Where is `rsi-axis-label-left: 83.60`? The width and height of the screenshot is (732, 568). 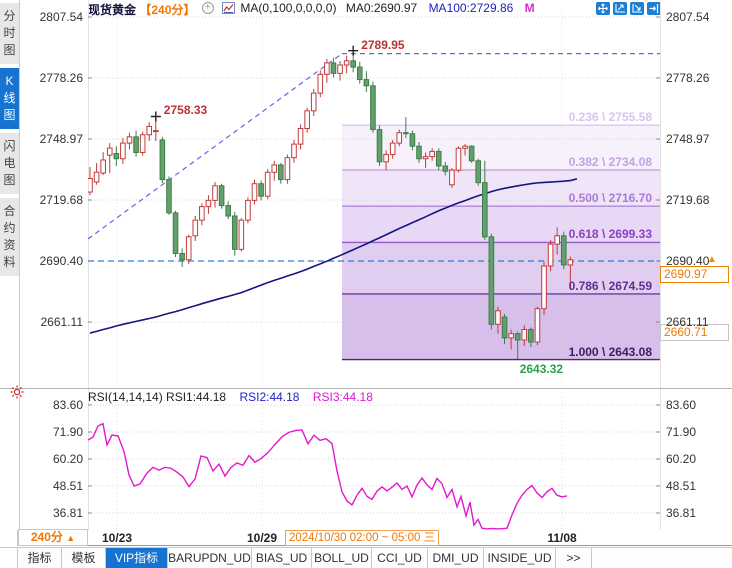 rsi-axis-label-left: 83.60 is located at coordinates (67, 405).